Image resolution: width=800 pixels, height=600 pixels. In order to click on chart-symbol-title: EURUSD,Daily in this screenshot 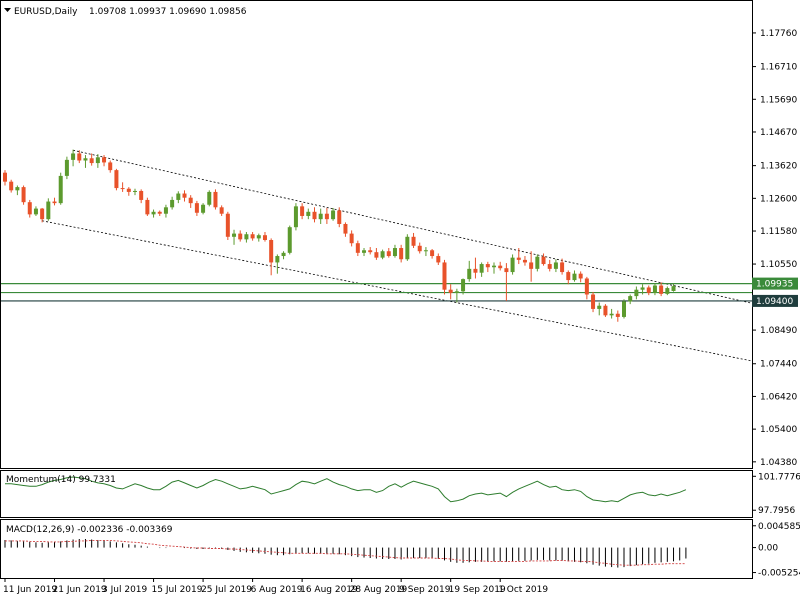, I will do `click(46, 12)`.